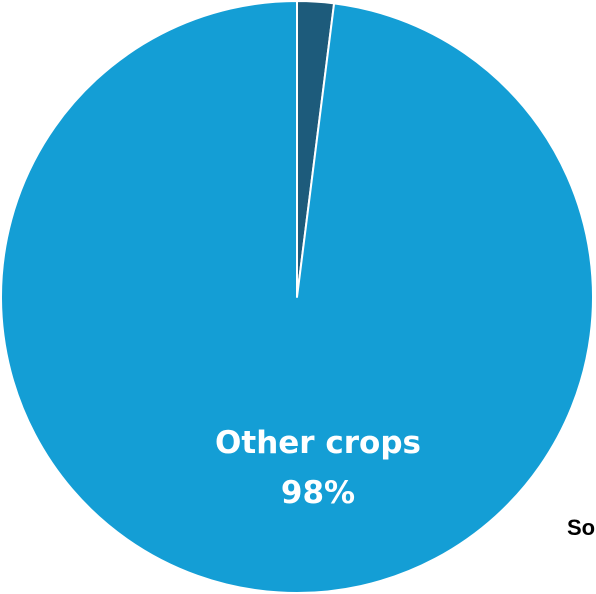 The image size is (596, 594). Describe the element at coordinates (318, 493) in the screenshot. I see `slice-label-value: 98%` at that location.